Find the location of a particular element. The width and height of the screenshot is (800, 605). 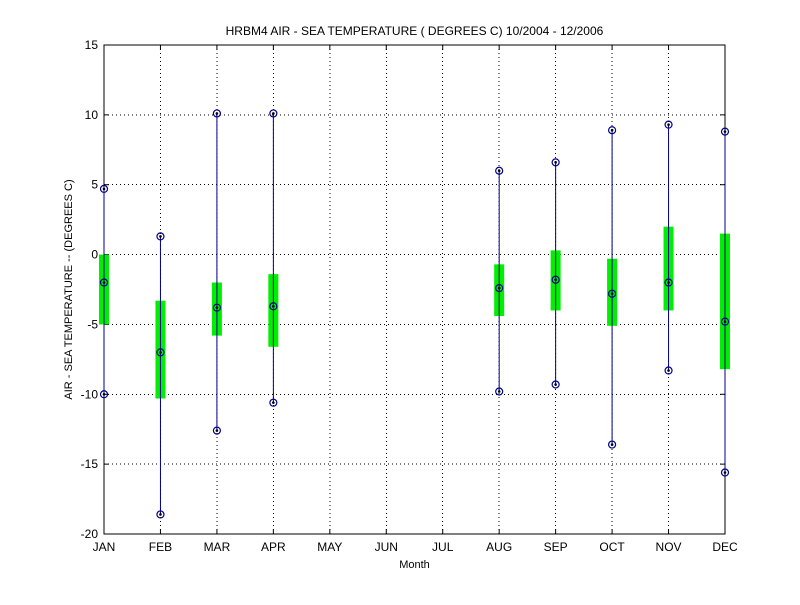

x-tick-label: SEP is located at coordinates (556, 547).